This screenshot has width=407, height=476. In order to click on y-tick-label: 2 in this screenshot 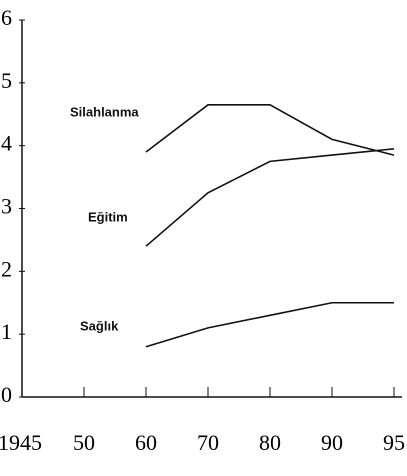, I will do `click(6, 268)`.